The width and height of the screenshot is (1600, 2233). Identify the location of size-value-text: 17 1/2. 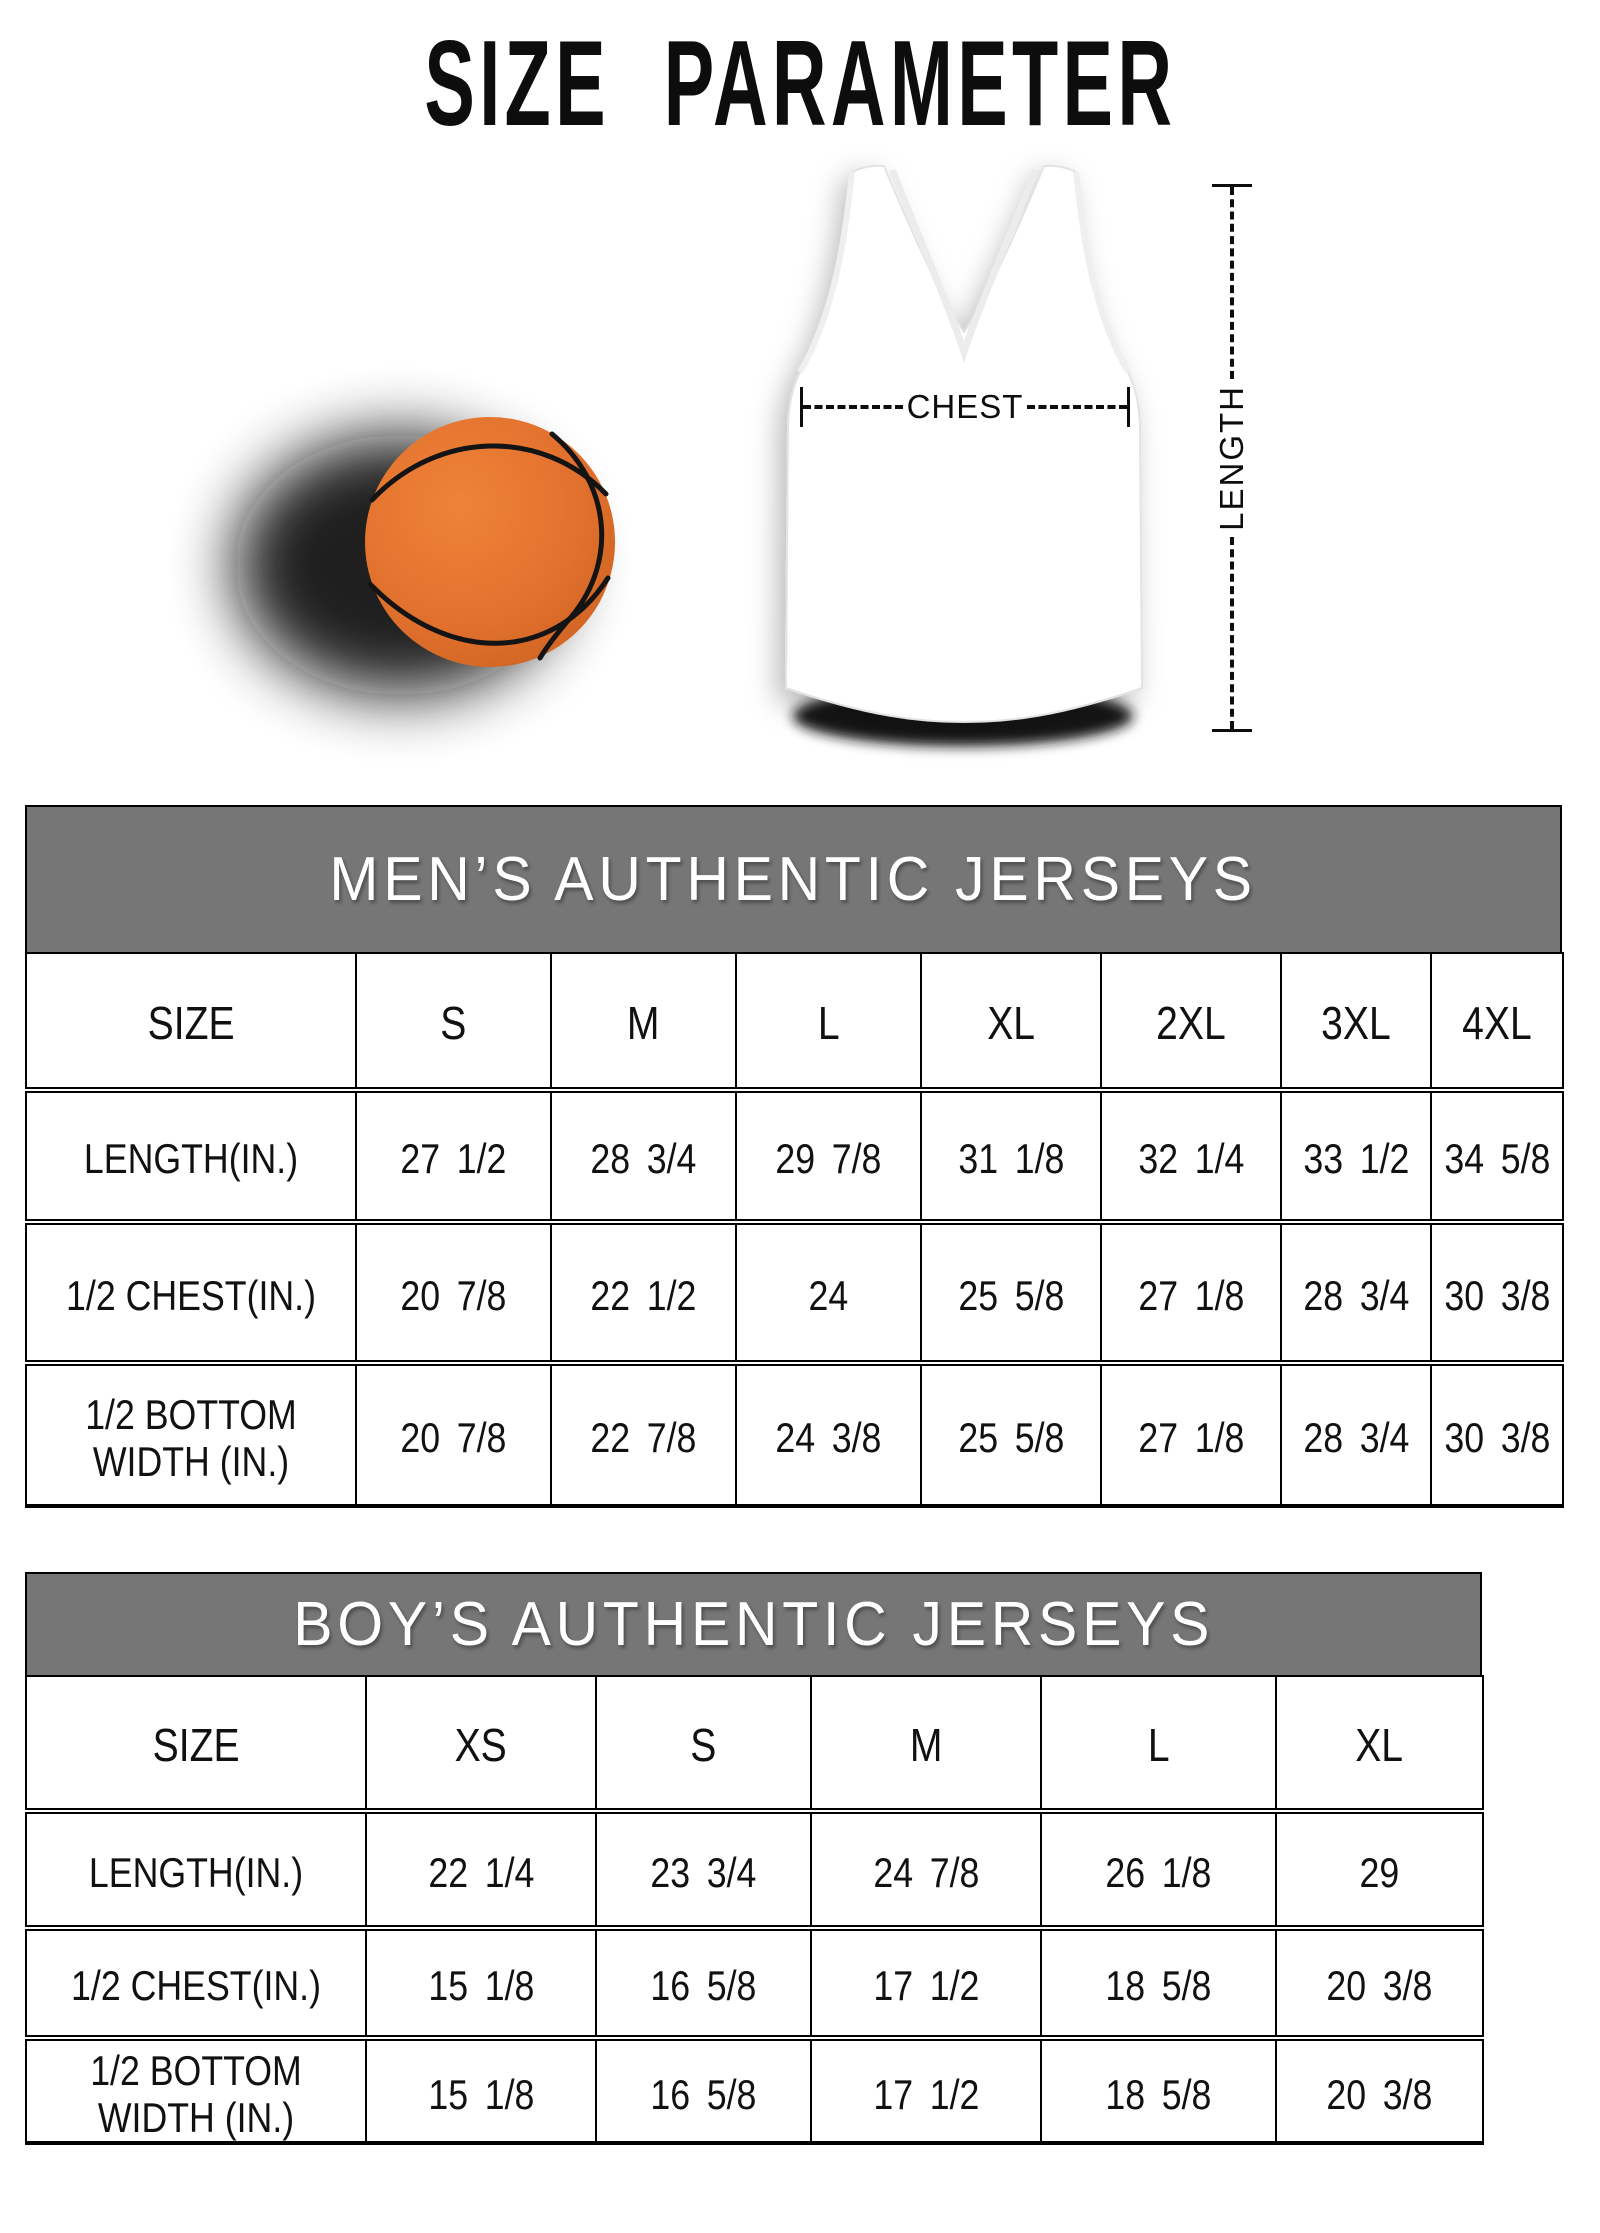
(926, 1986).